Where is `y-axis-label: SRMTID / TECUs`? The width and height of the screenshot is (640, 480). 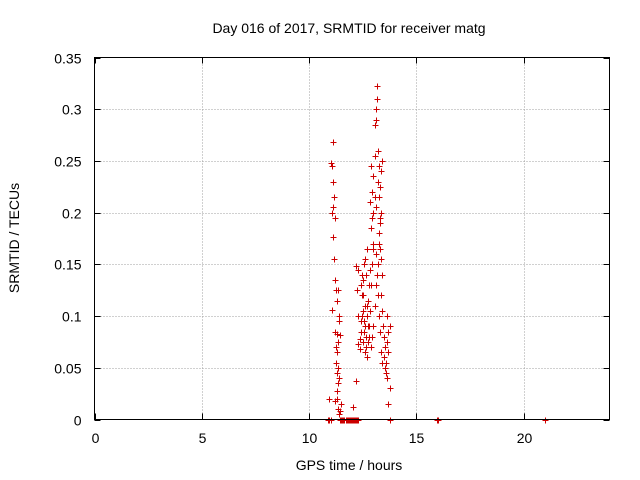
y-axis-label: SRMTID / TECUs is located at coordinates (14, 238).